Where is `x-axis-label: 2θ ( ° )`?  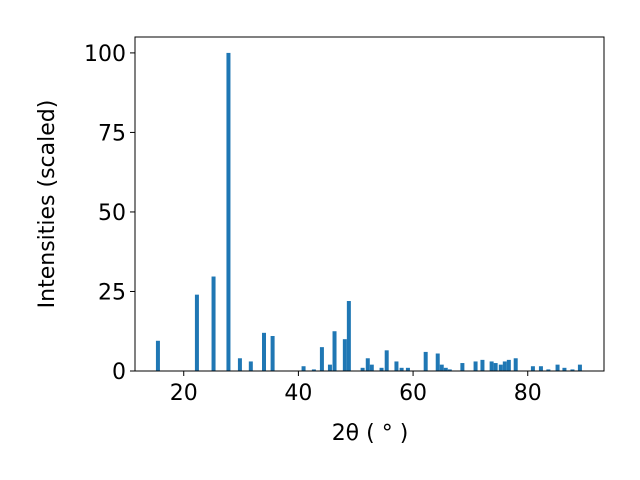
x-axis-label: 2θ ( ° ) is located at coordinates (370, 433).